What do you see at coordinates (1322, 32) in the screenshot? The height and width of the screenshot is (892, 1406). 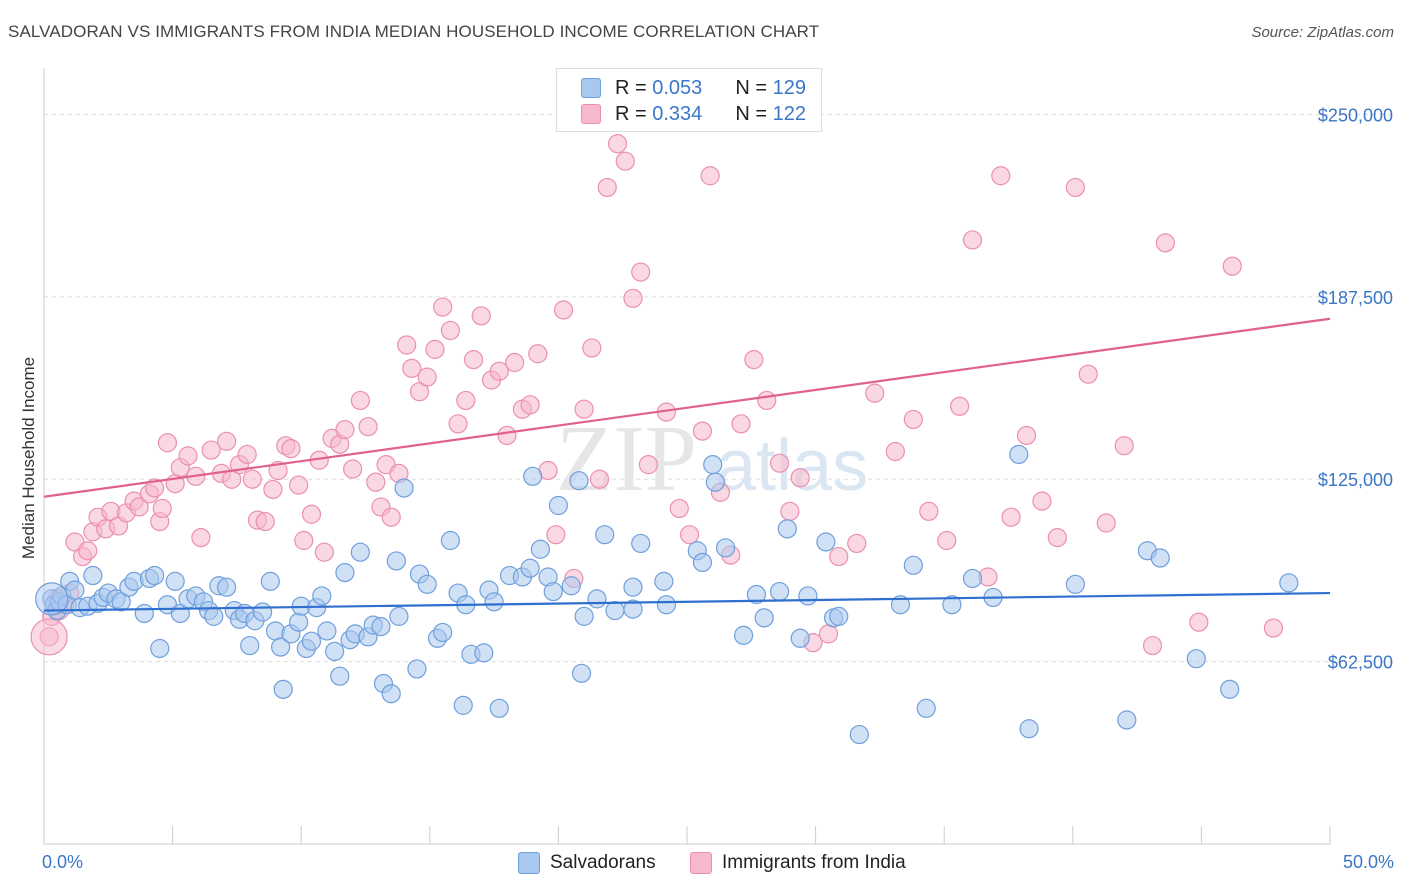 I see `chart-source: Source: ZipAtlas.com` at bounding box center [1322, 32].